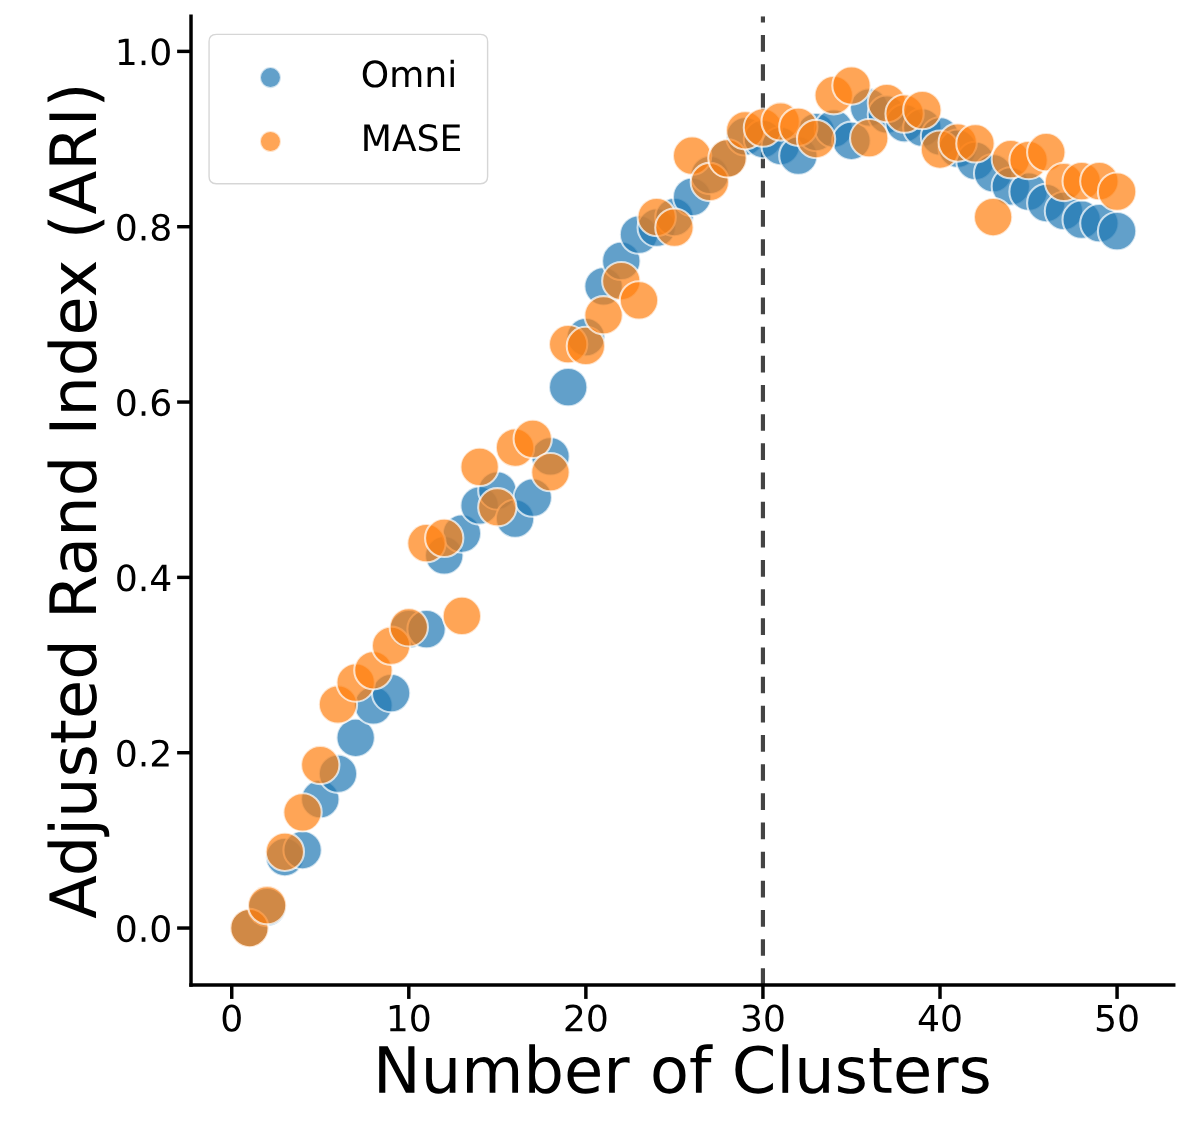 The image size is (1182, 1133). What do you see at coordinates (412, 138) in the screenshot?
I see `legend-label: MASE` at bounding box center [412, 138].